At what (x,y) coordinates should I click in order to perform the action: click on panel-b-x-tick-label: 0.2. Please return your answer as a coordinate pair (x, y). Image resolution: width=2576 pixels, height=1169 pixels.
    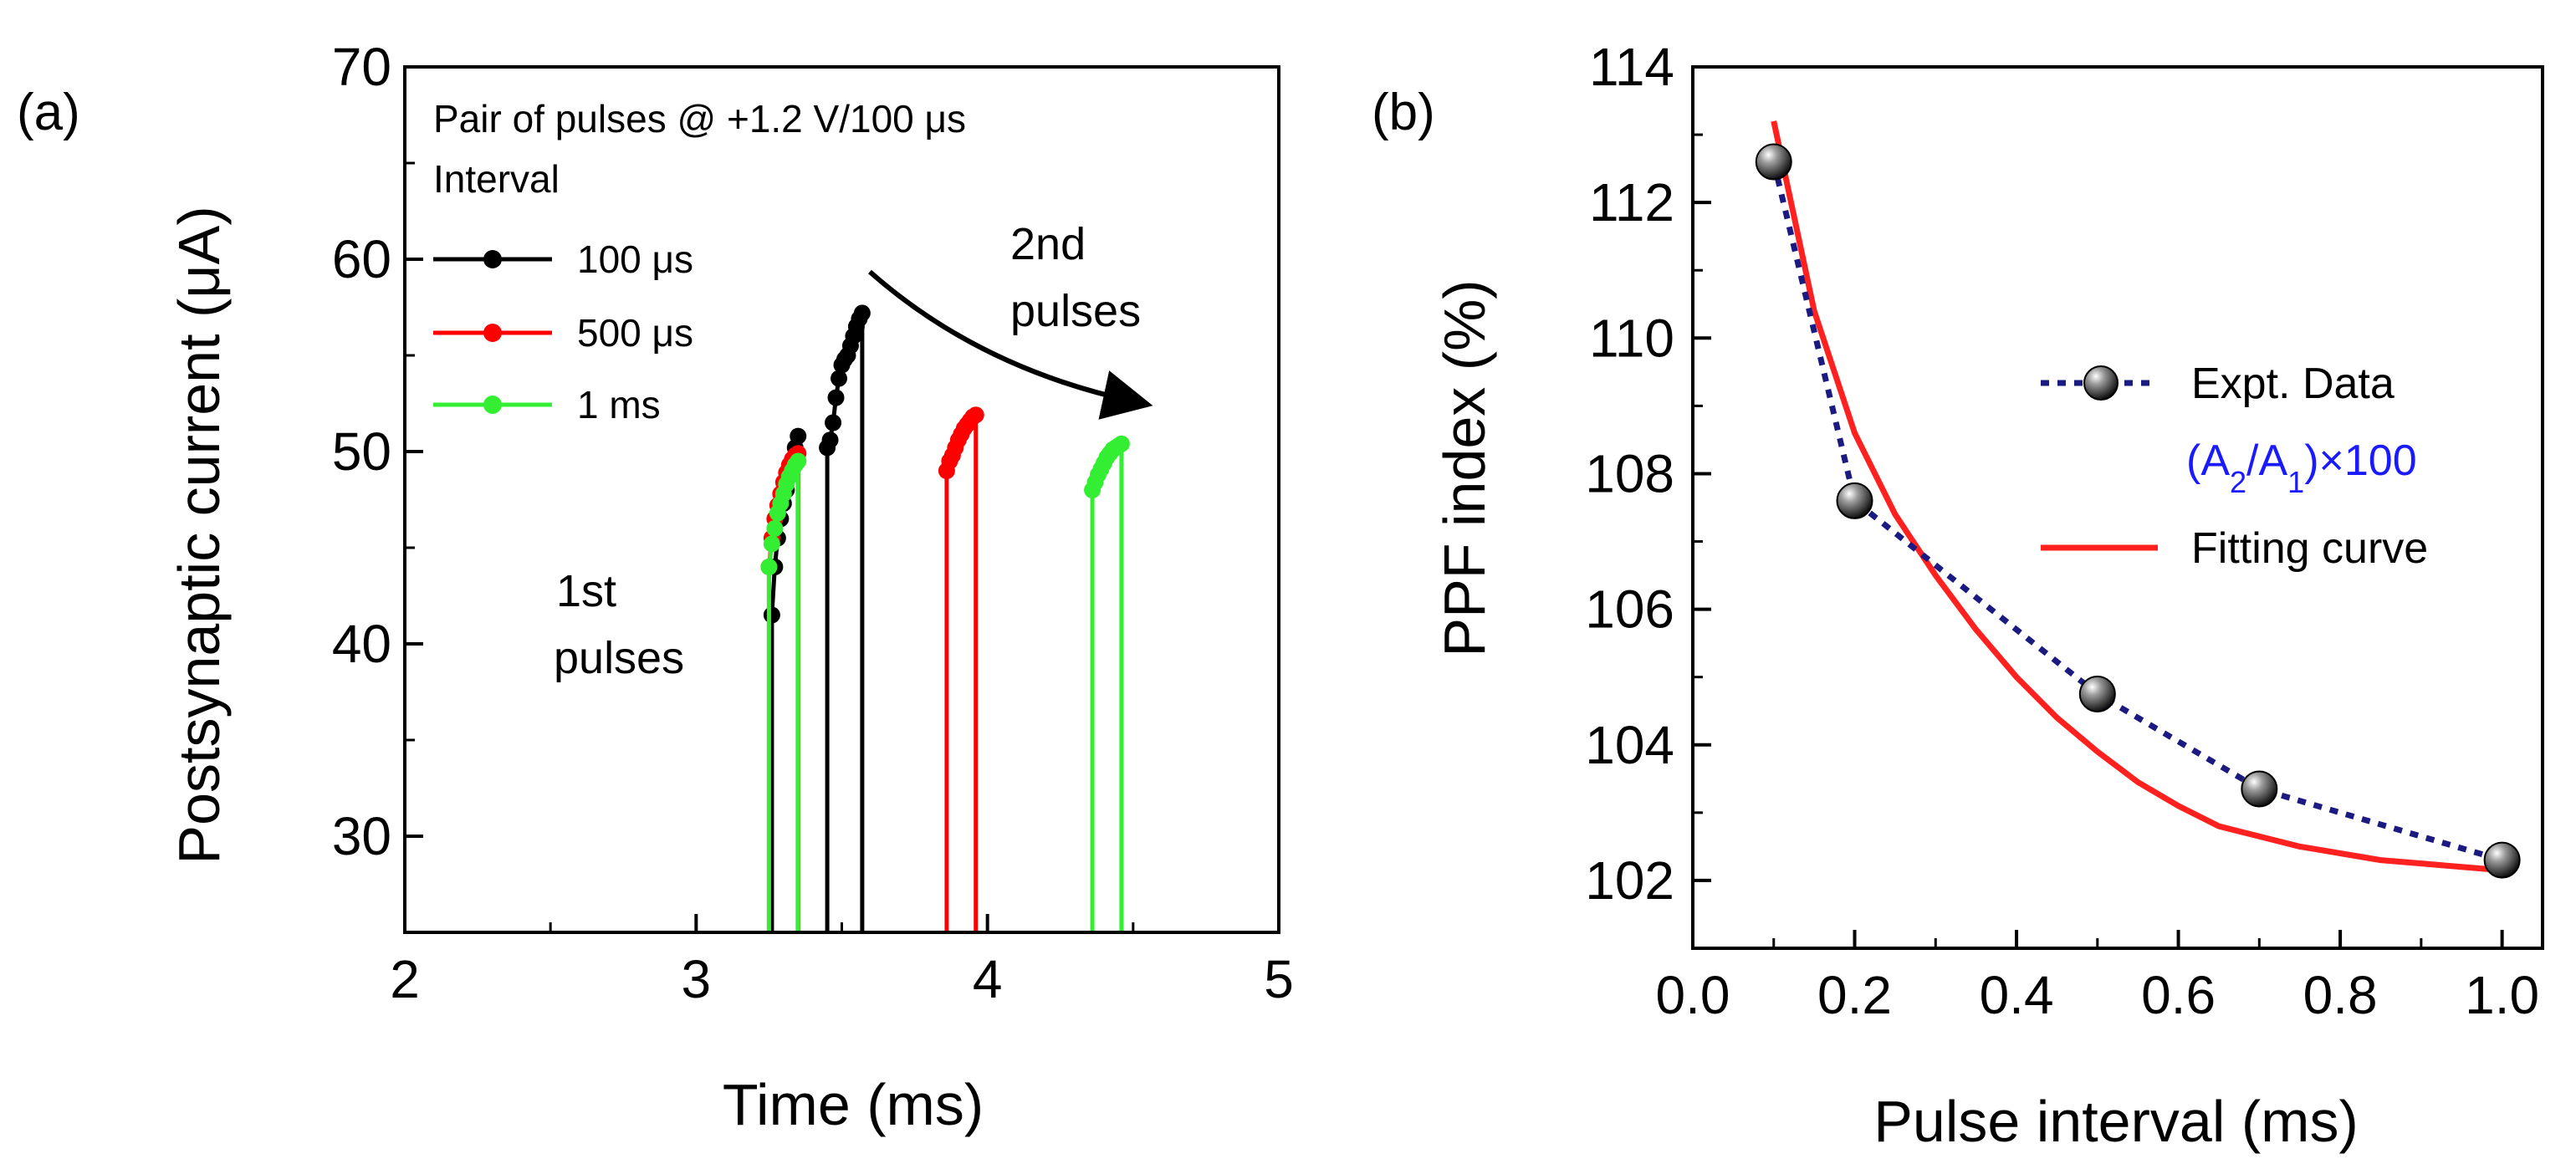
    Looking at the image, I should click on (1854, 995).